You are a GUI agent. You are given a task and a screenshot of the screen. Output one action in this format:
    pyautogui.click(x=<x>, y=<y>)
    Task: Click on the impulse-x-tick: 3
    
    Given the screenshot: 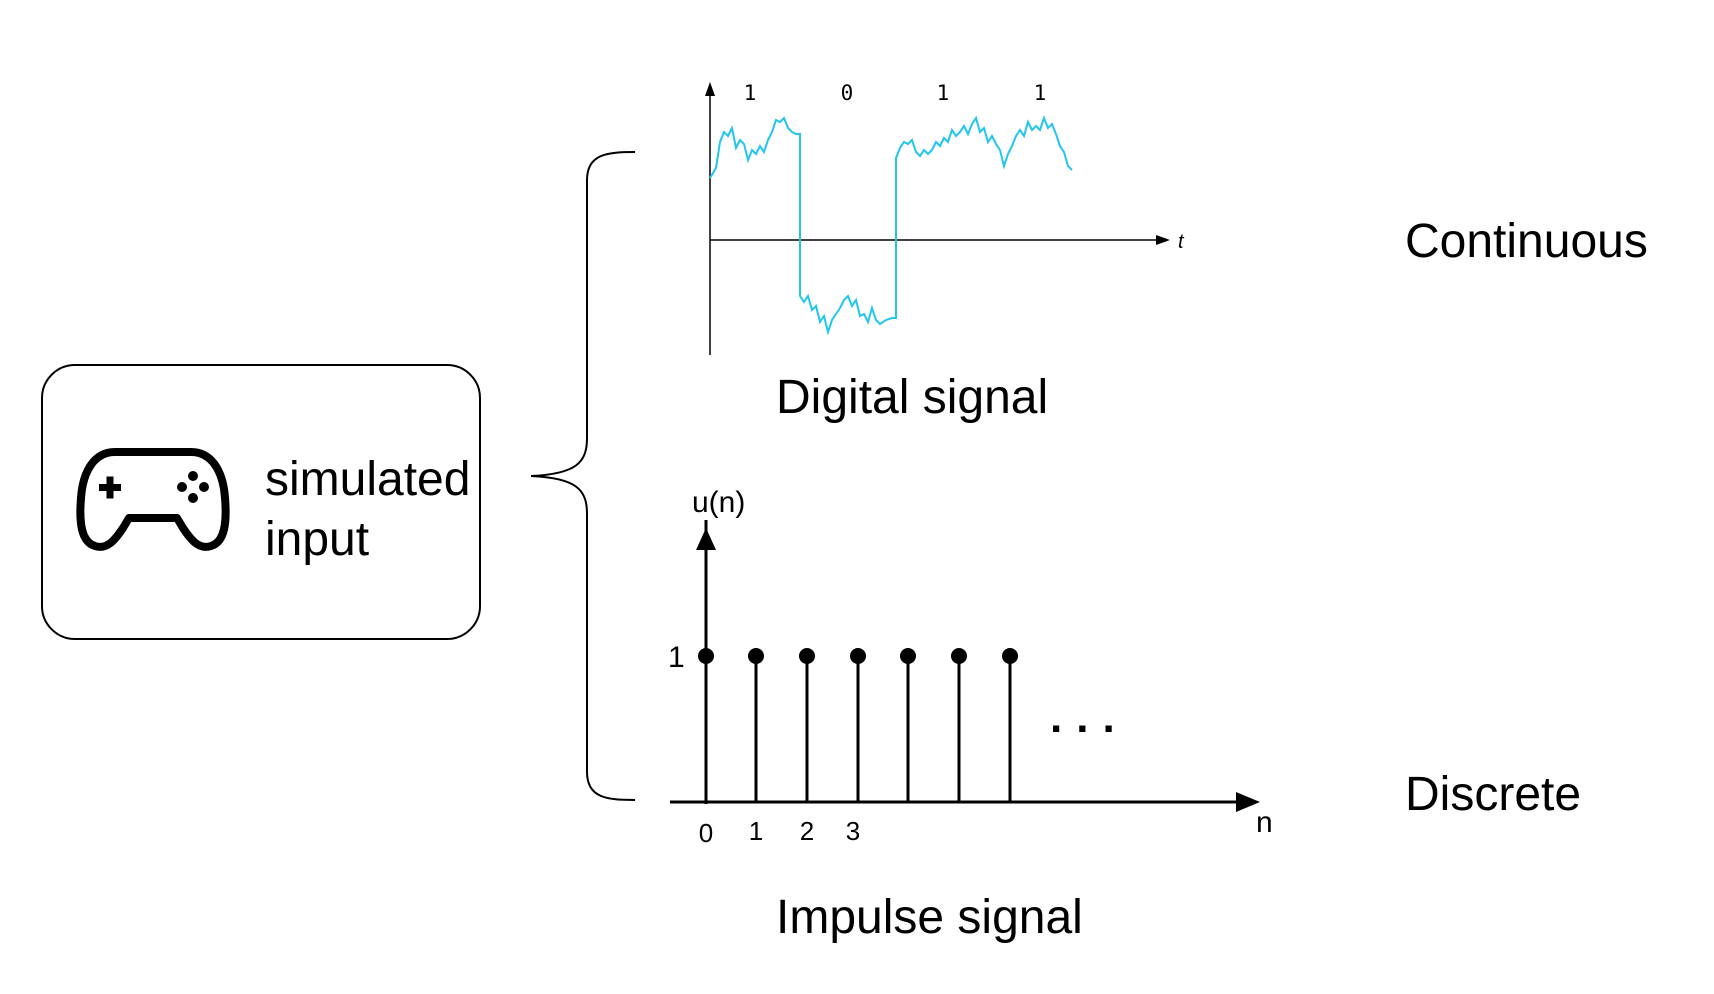 What is the action you would take?
    pyautogui.click(x=853, y=831)
    